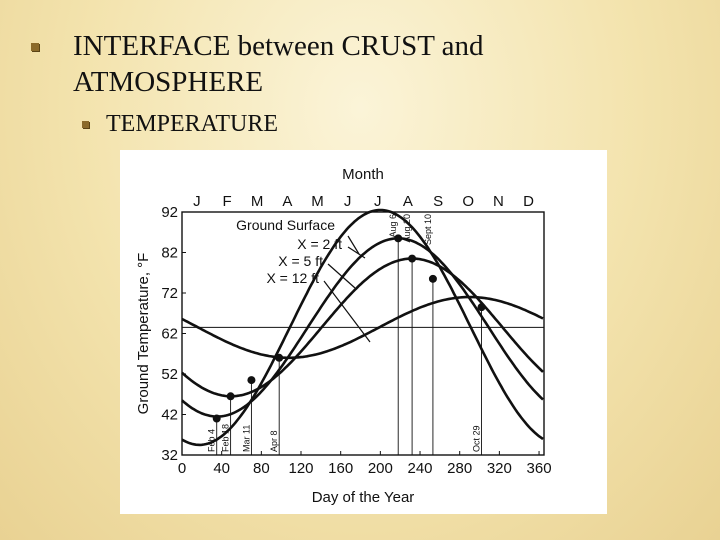 The image size is (720, 540). Describe the element at coordinates (169, 455) in the screenshot. I see `y-tick-label: 32` at that location.